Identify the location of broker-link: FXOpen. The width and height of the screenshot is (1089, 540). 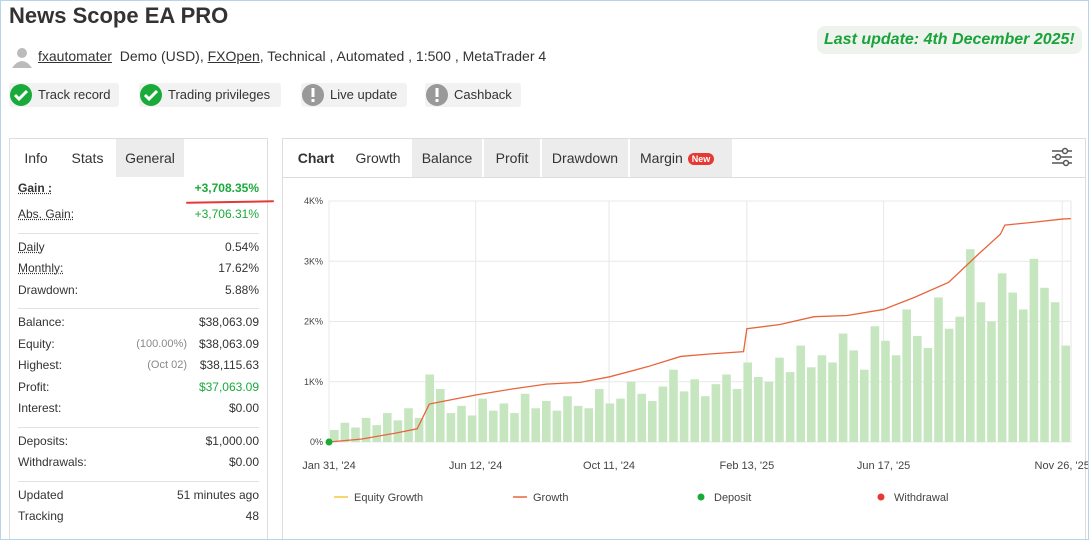
(233, 56).